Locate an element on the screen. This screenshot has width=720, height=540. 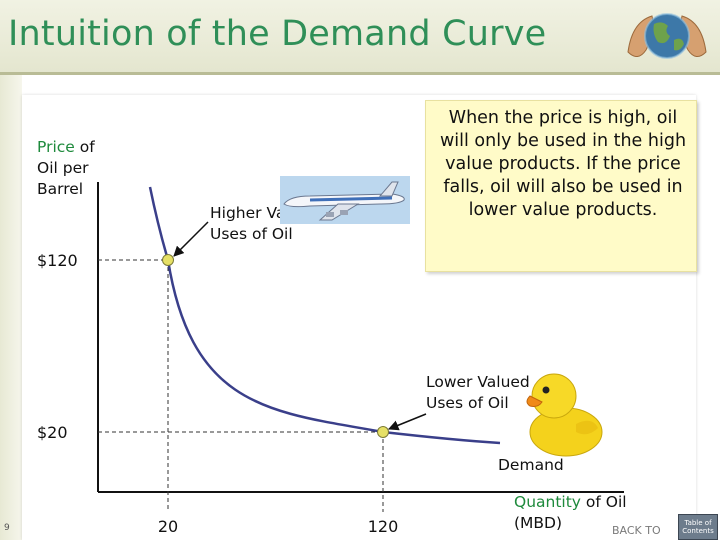
explanation-callout is located at coordinates (561, 186).